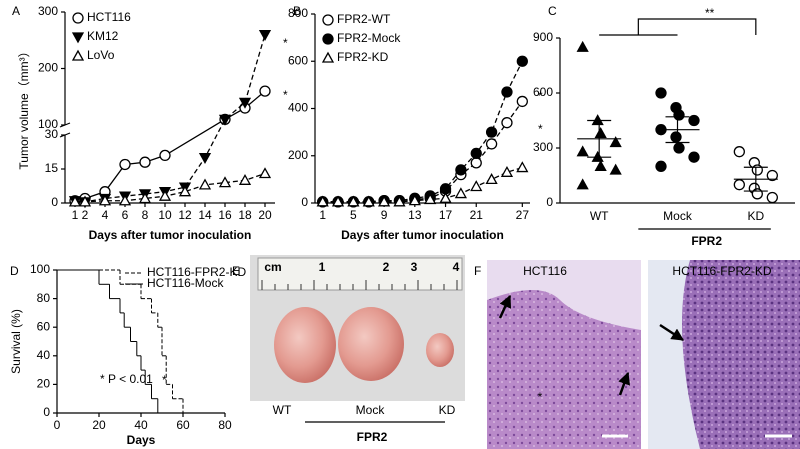  Describe the element at coordinates (196, 272) in the screenshot. I see `legend-label: HCT116-FPR2-KD` at that location.